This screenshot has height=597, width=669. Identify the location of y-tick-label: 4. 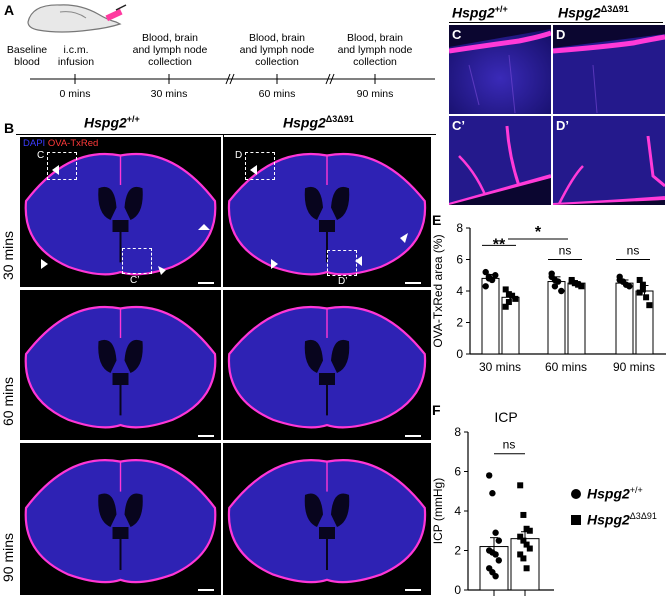
(459, 291).